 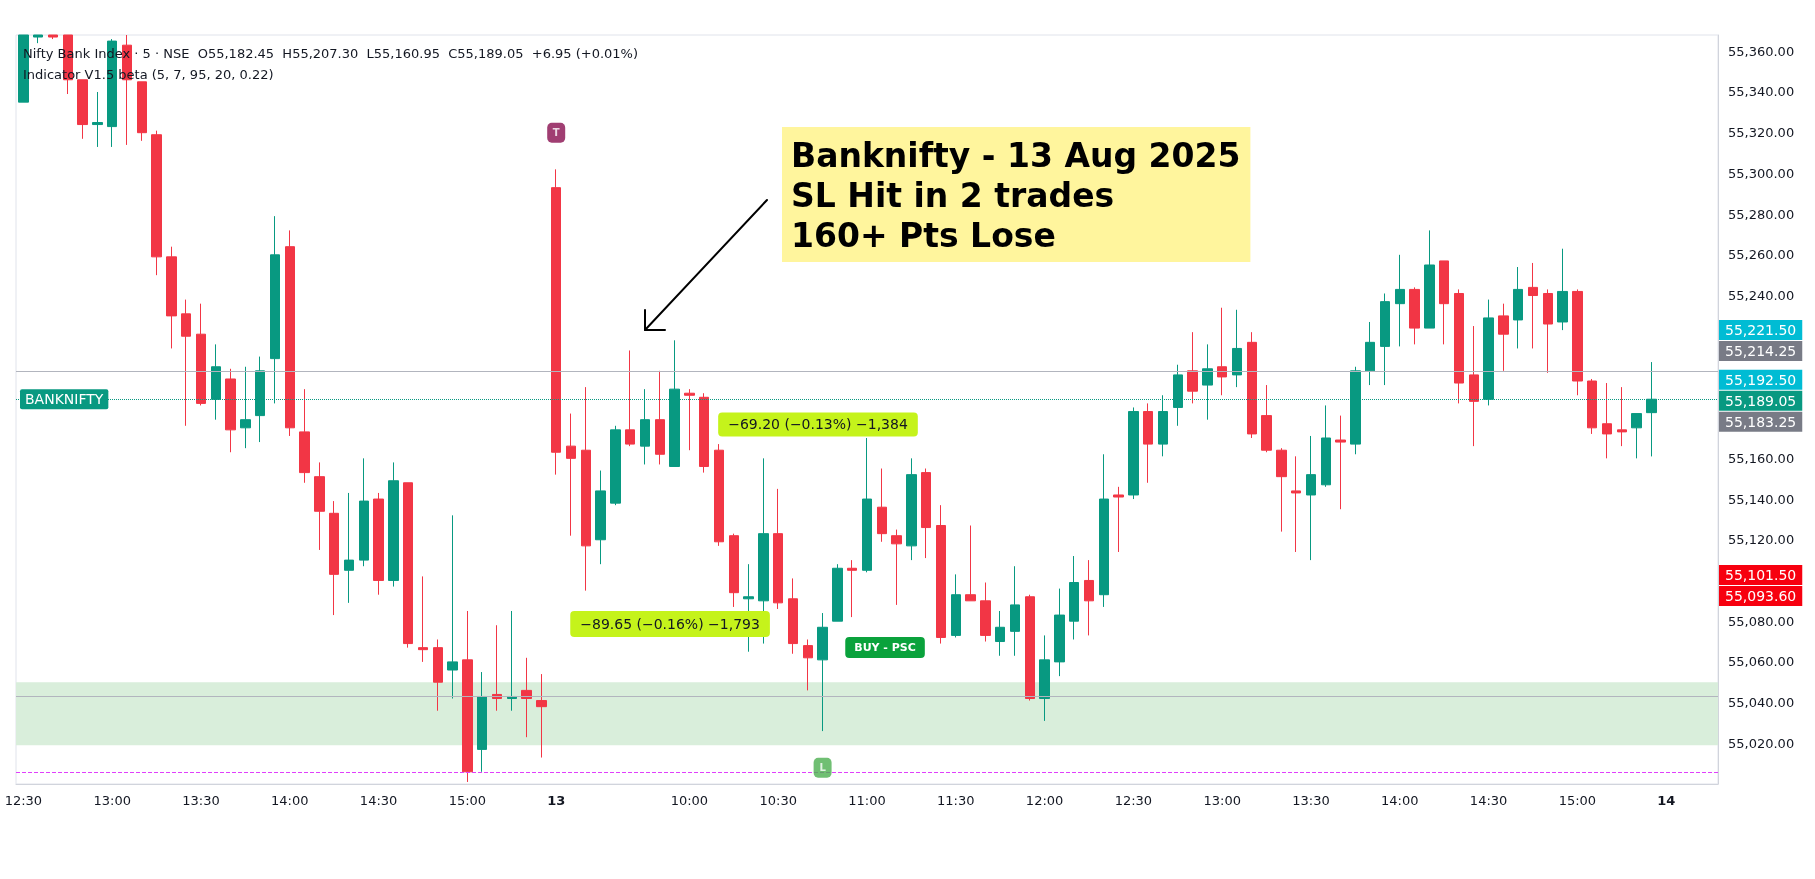 What do you see at coordinates (556, 133) in the screenshot?
I see `data-label: T` at bounding box center [556, 133].